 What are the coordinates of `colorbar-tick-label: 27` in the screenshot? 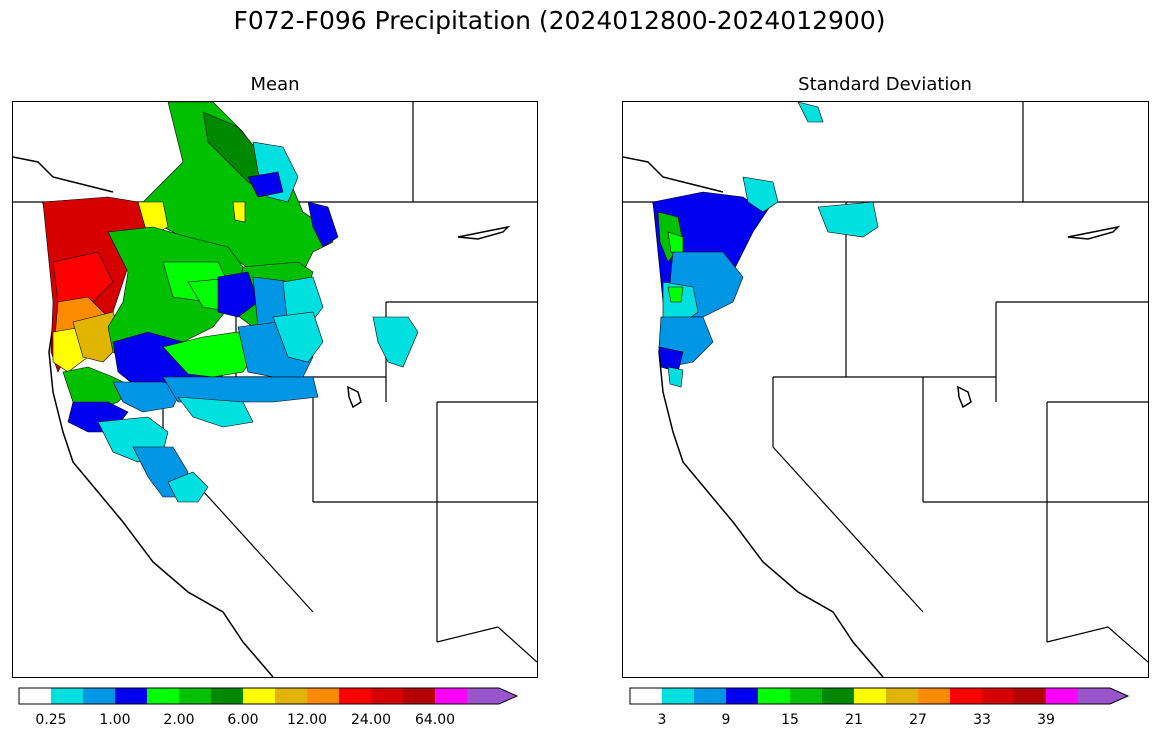 It's located at (918, 720).